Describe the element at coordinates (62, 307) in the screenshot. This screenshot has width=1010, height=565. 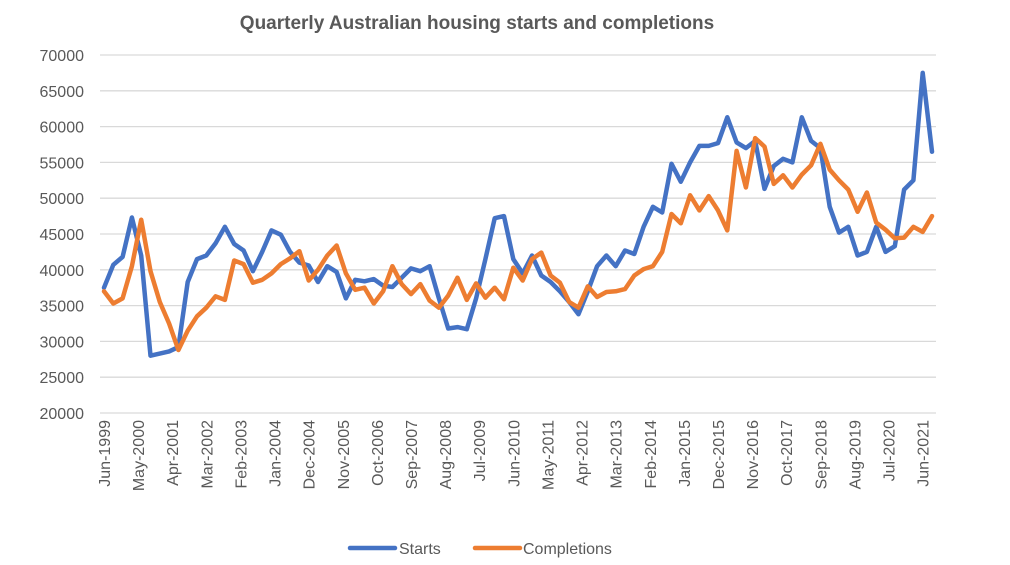
I see `y-tick-label: 35000` at that location.